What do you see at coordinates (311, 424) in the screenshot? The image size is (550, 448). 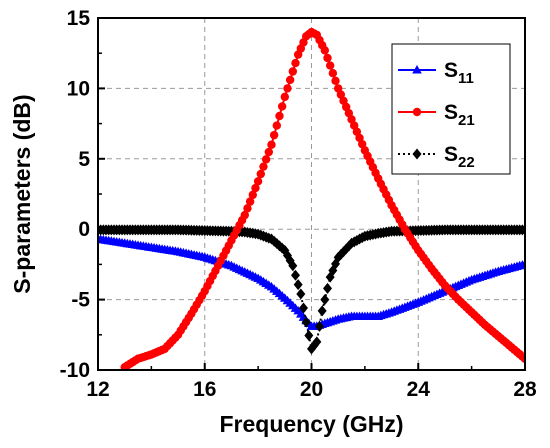 I see `x-axis-title: Frequency (GHz)` at bounding box center [311, 424].